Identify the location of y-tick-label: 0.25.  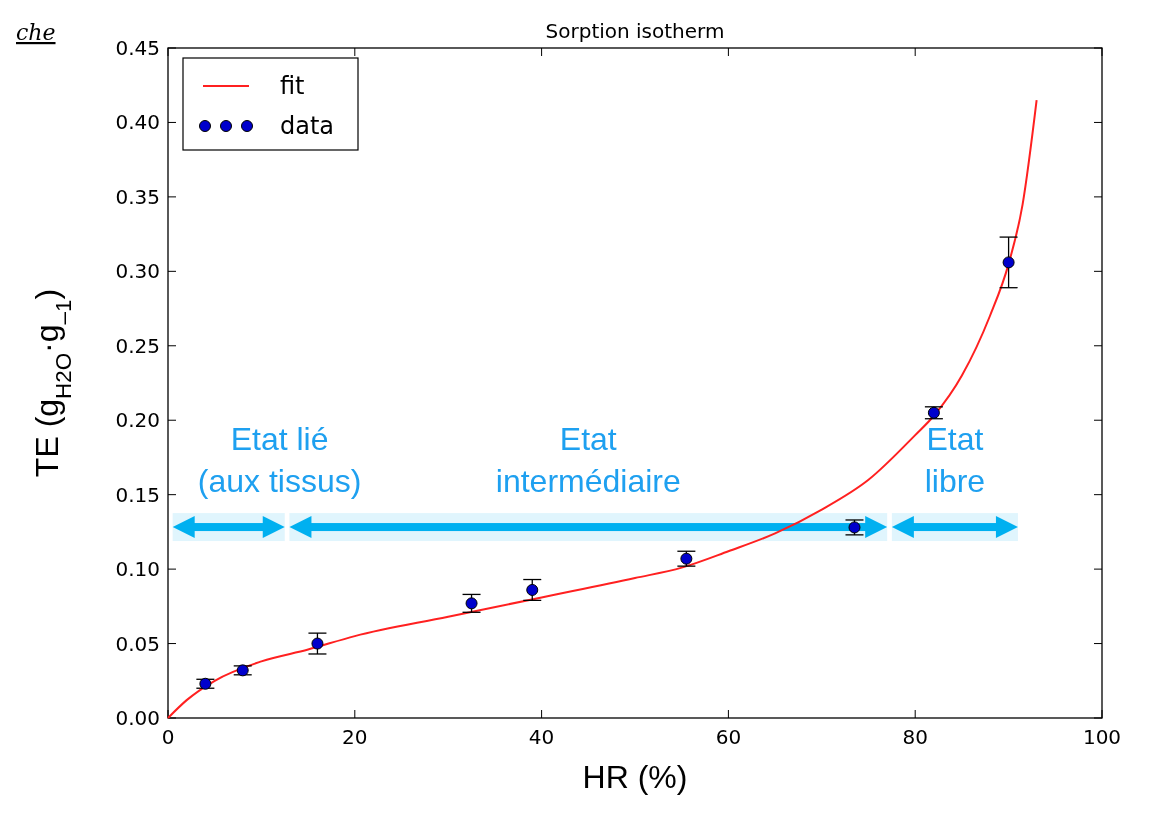
(137, 345).